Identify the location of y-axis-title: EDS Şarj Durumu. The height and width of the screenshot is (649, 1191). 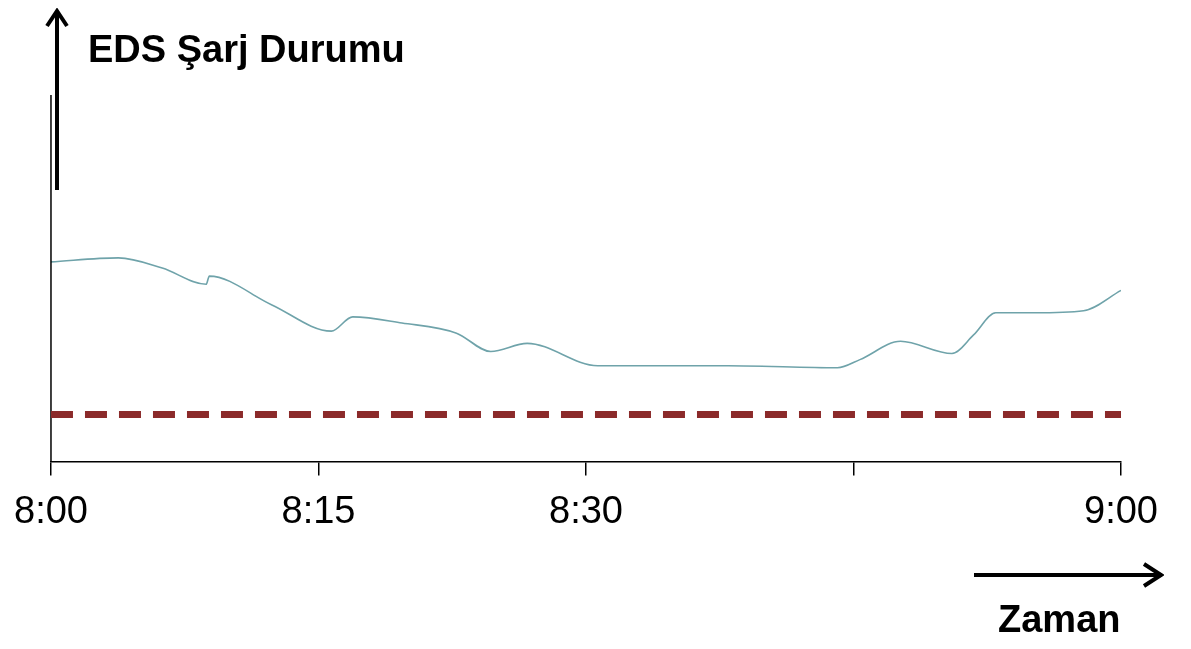
(246, 49).